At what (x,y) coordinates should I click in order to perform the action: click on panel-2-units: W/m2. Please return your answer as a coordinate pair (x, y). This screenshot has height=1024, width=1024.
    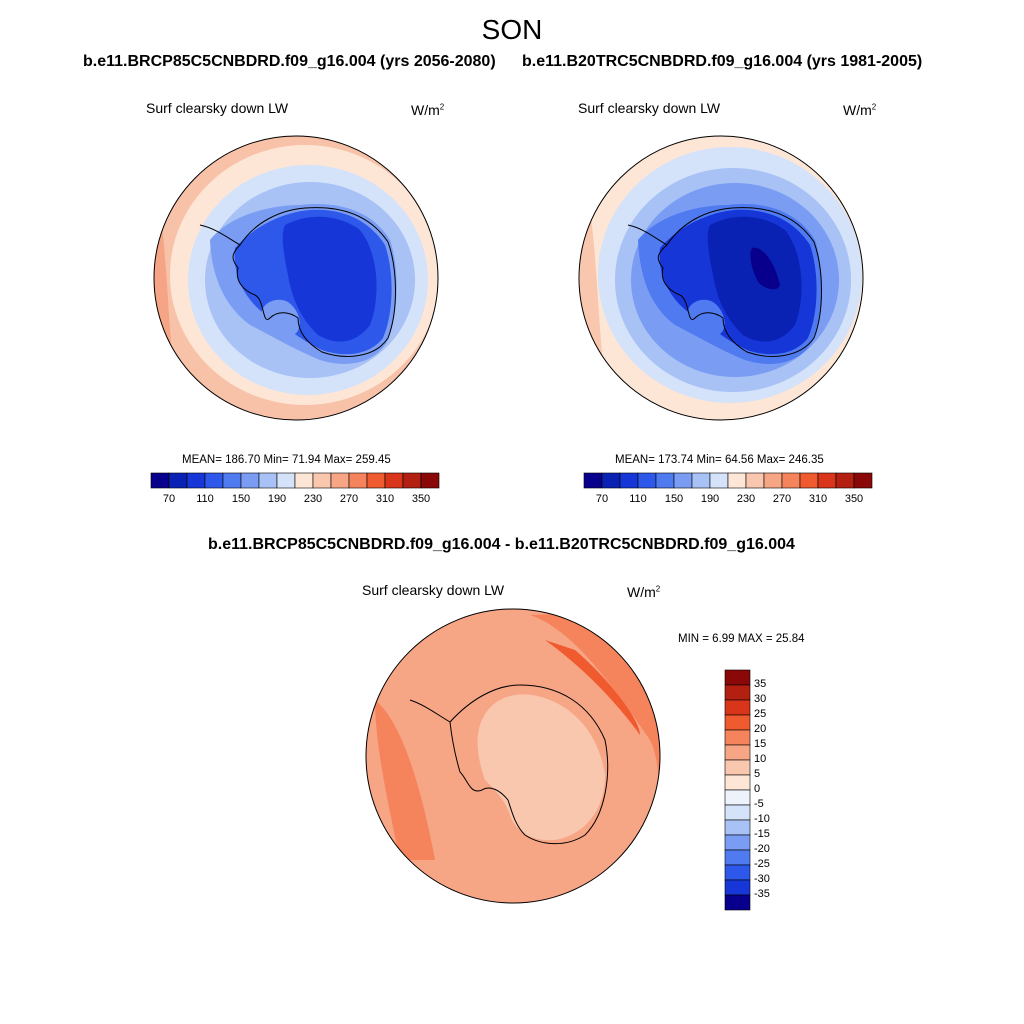
    Looking at the image, I should click on (860, 110).